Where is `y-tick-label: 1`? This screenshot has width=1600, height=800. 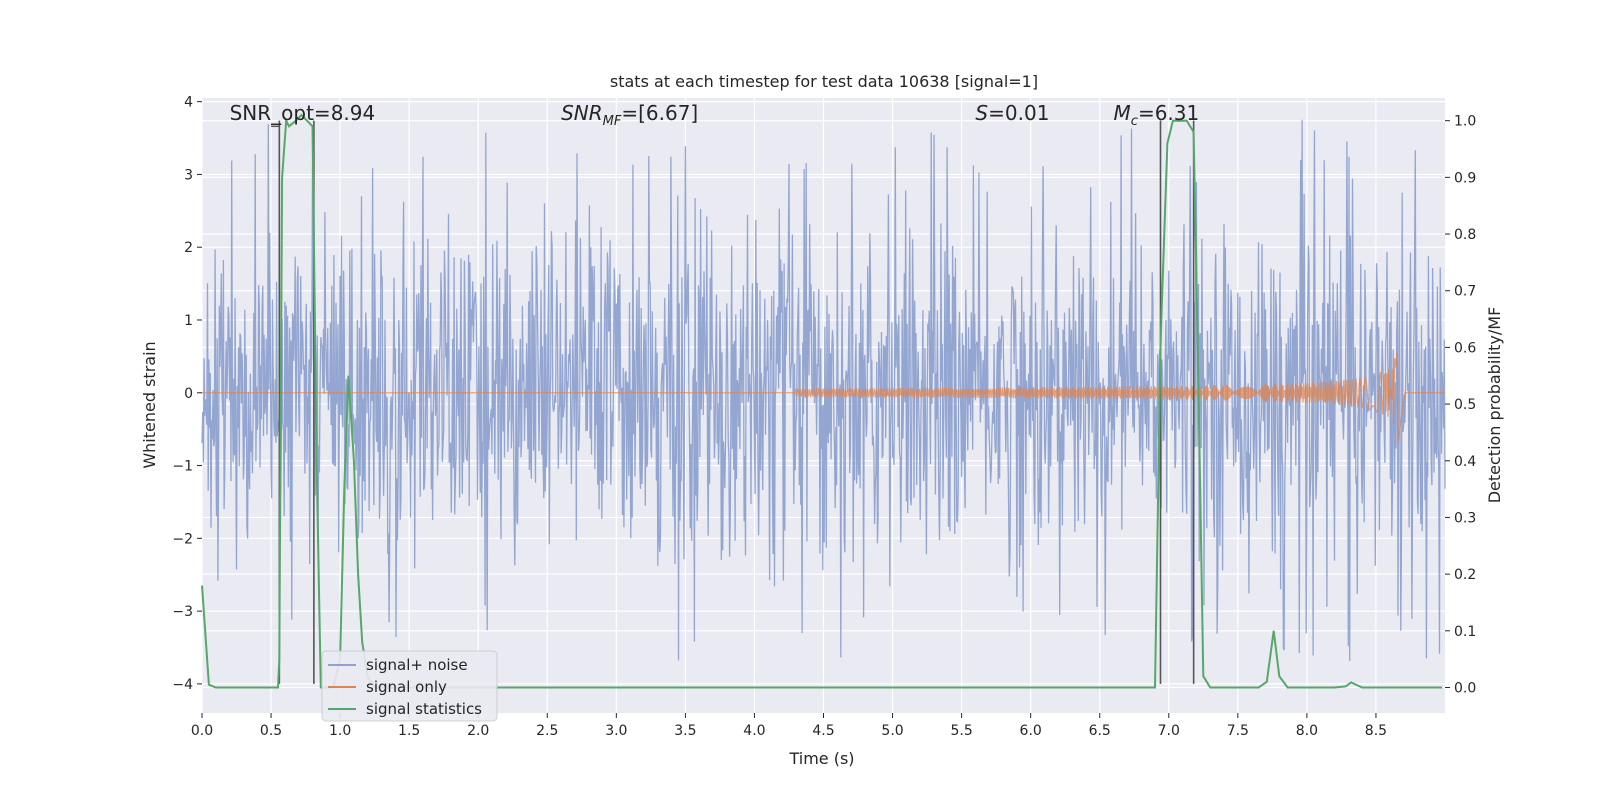
y-tick-label: 1 is located at coordinates (188, 321).